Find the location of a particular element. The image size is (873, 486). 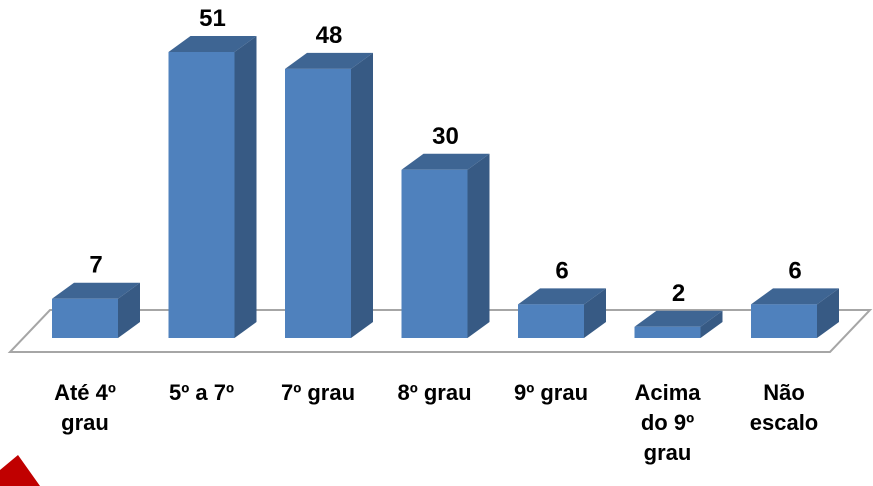

data-label: 7 is located at coordinates (95, 265).